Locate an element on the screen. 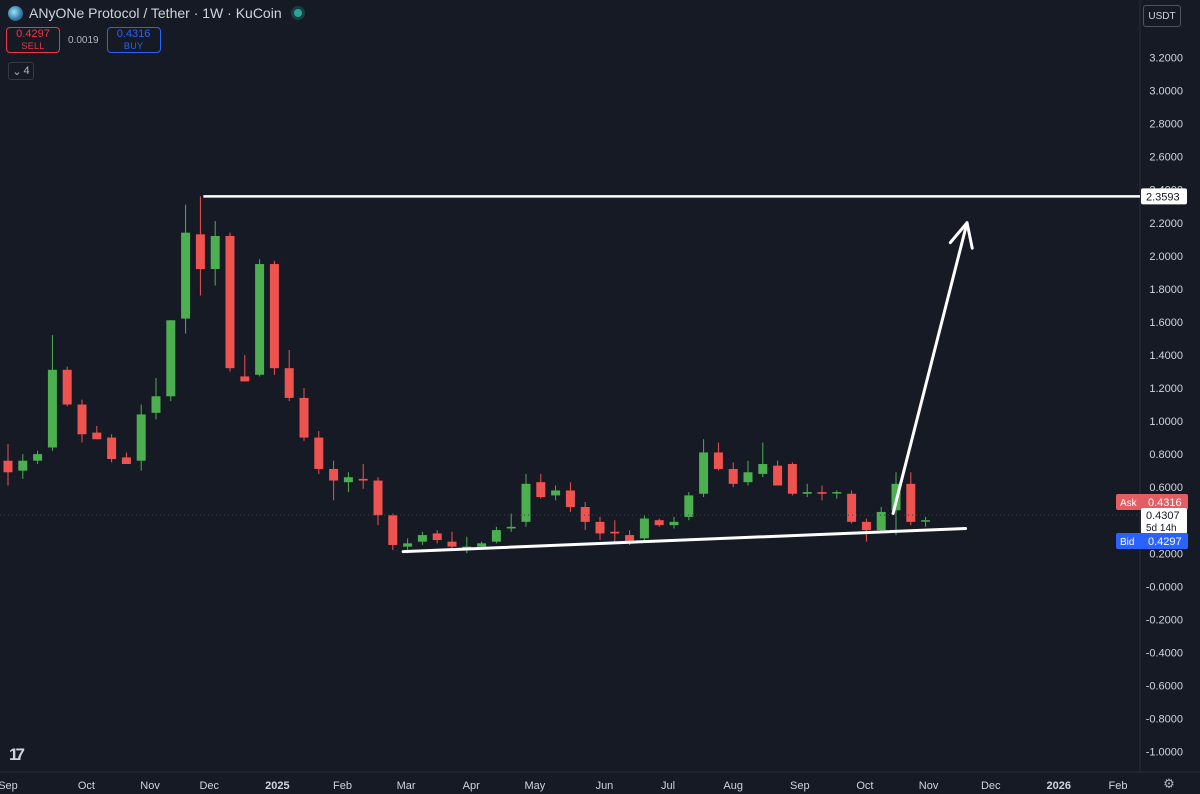 The width and height of the screenshot is (1200, 794). y-tick-label: -0.6000 is located at coordinates (1164, 686).